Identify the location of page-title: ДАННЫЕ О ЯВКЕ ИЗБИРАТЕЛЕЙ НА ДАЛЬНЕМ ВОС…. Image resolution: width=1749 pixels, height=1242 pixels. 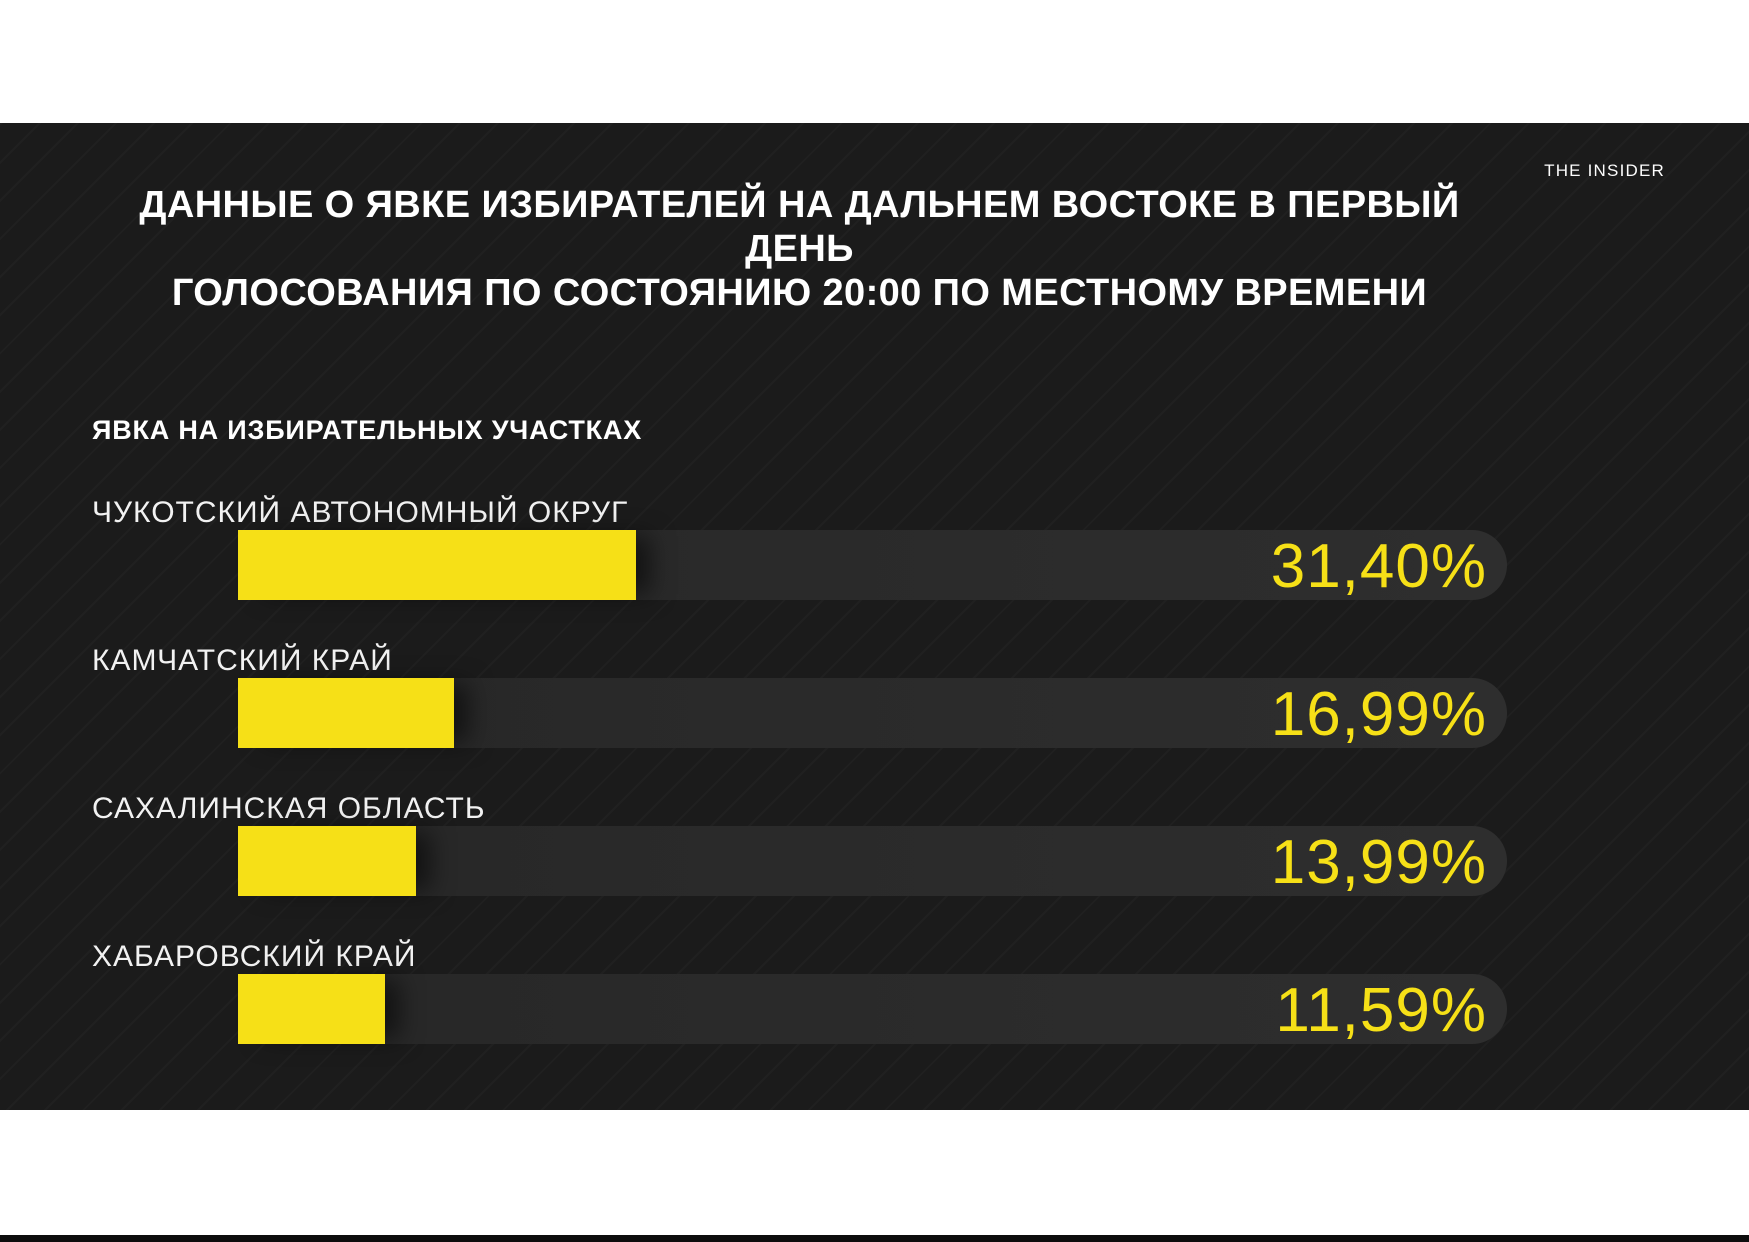
(799, 249).